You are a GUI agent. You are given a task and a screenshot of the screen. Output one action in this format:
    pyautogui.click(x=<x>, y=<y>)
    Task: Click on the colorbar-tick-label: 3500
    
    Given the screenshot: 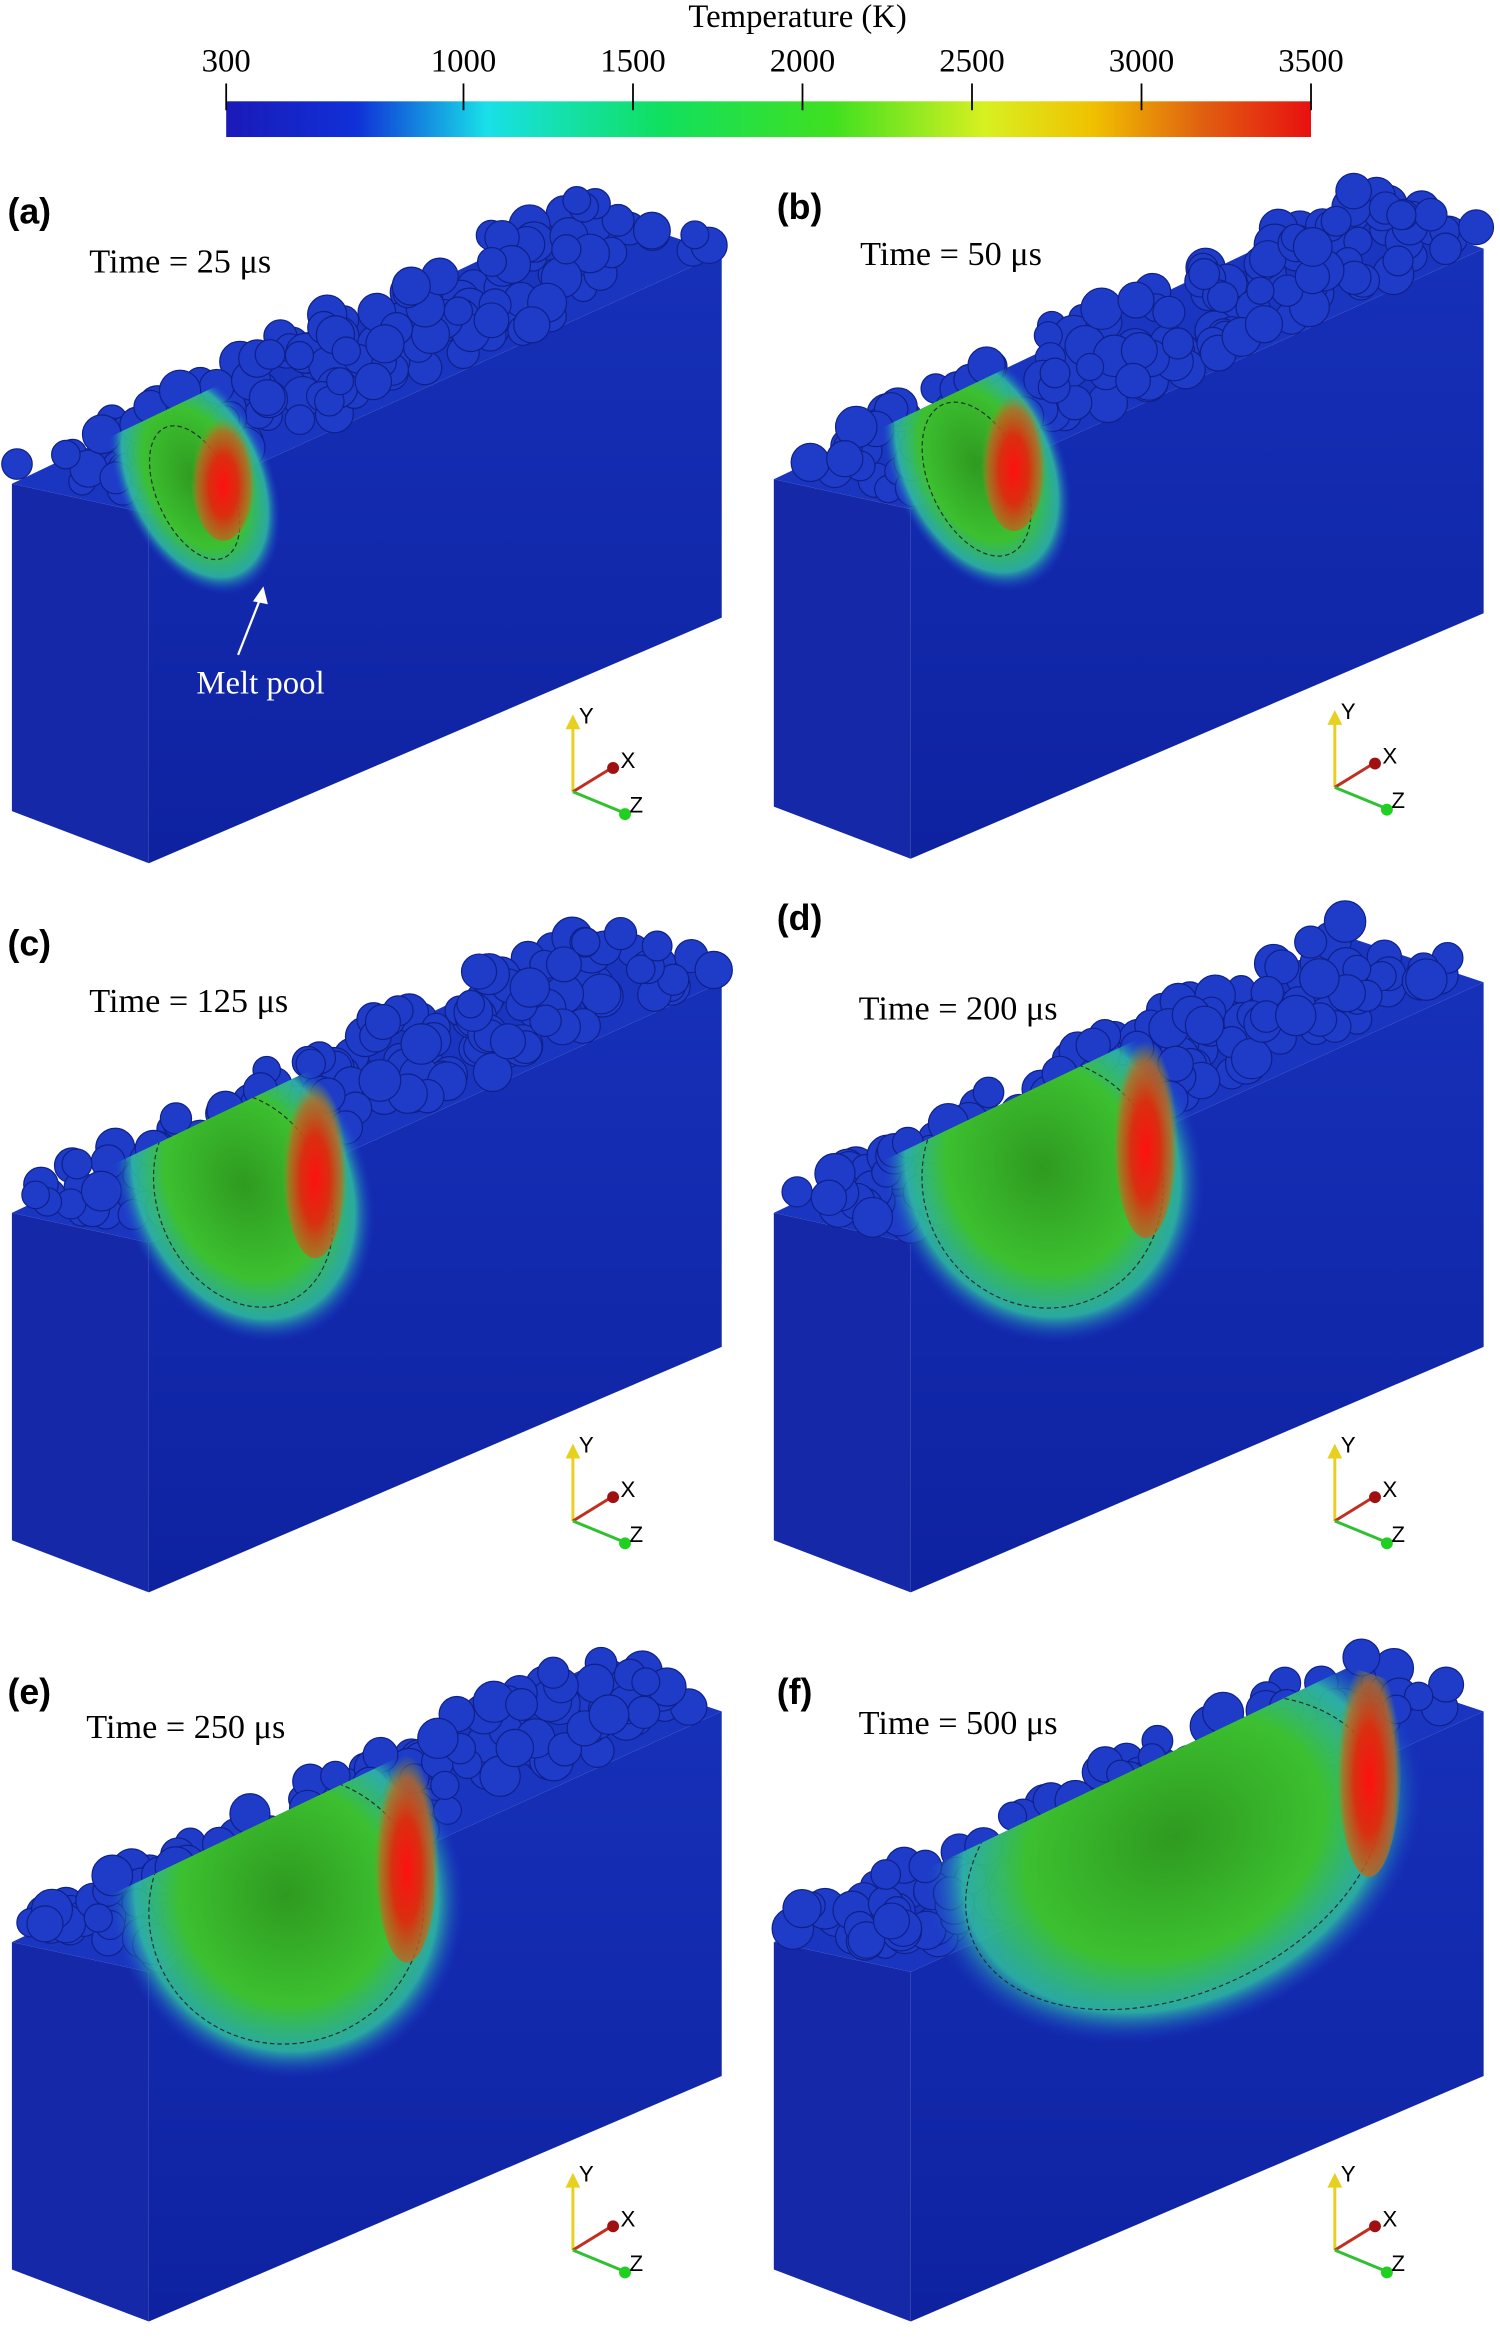 What is the action you would take?
    pyautogui.click(x=1310, y=62)
    